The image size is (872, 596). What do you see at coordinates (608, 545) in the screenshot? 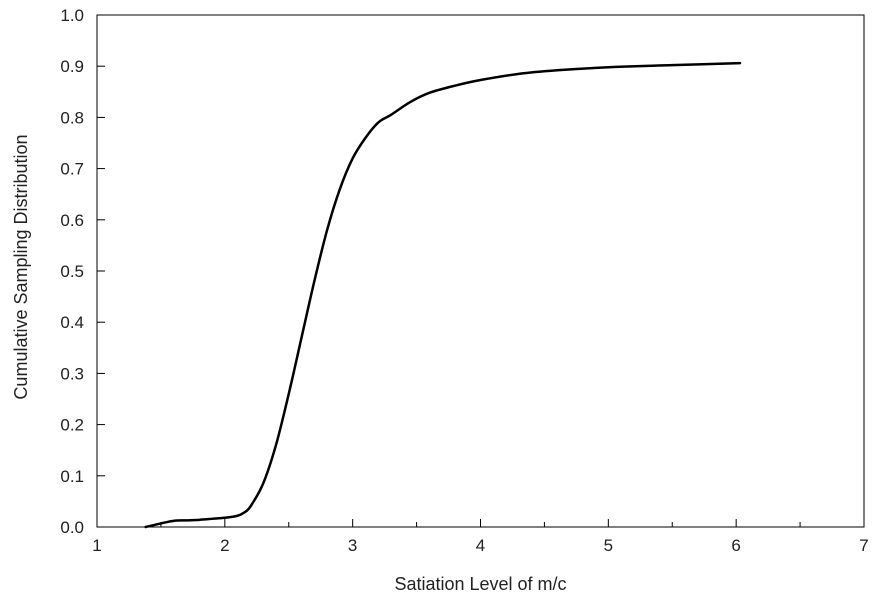
I see `x-tick-label: 5` at bounding box center [608, 545].